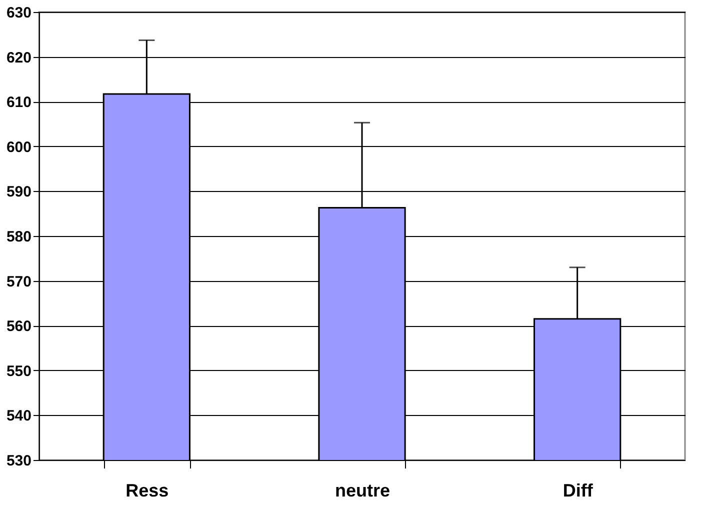 The height and width of the screenshot is (519, 704). Describe the element at coordinates (19, 461) in the screenshot. I see `y-tick-label: 530` at that location.